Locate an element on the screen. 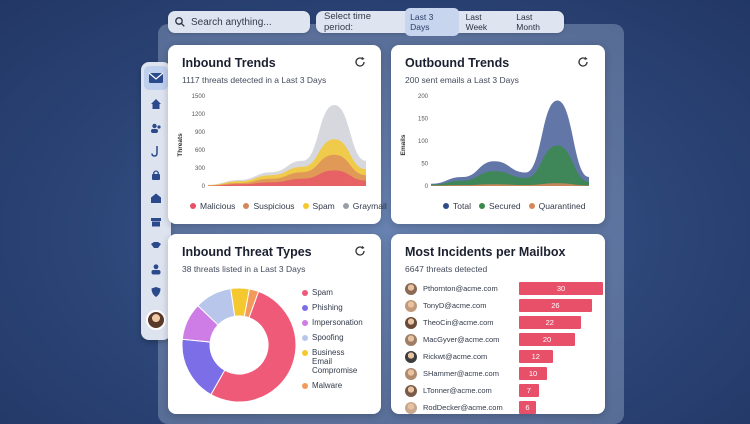 The image size is (750, 424). legend-label: Phishing is located at coordinates (327, 307).